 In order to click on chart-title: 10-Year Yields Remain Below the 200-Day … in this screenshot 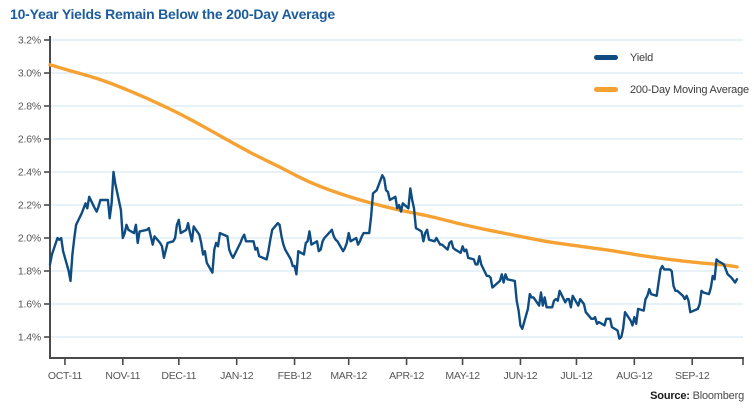, I will do `click(172, 14)`.